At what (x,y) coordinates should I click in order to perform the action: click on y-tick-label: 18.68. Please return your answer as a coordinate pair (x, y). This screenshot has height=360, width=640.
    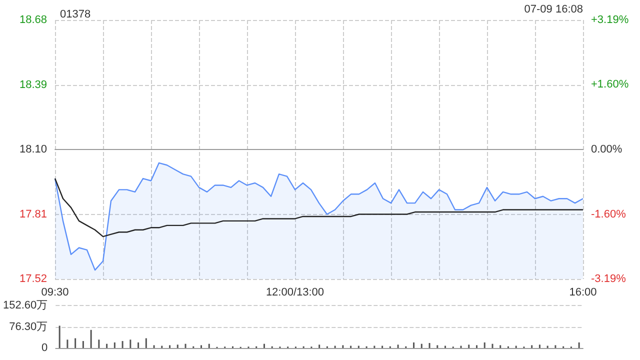
    Looking at the image, I should click on (33, 20).